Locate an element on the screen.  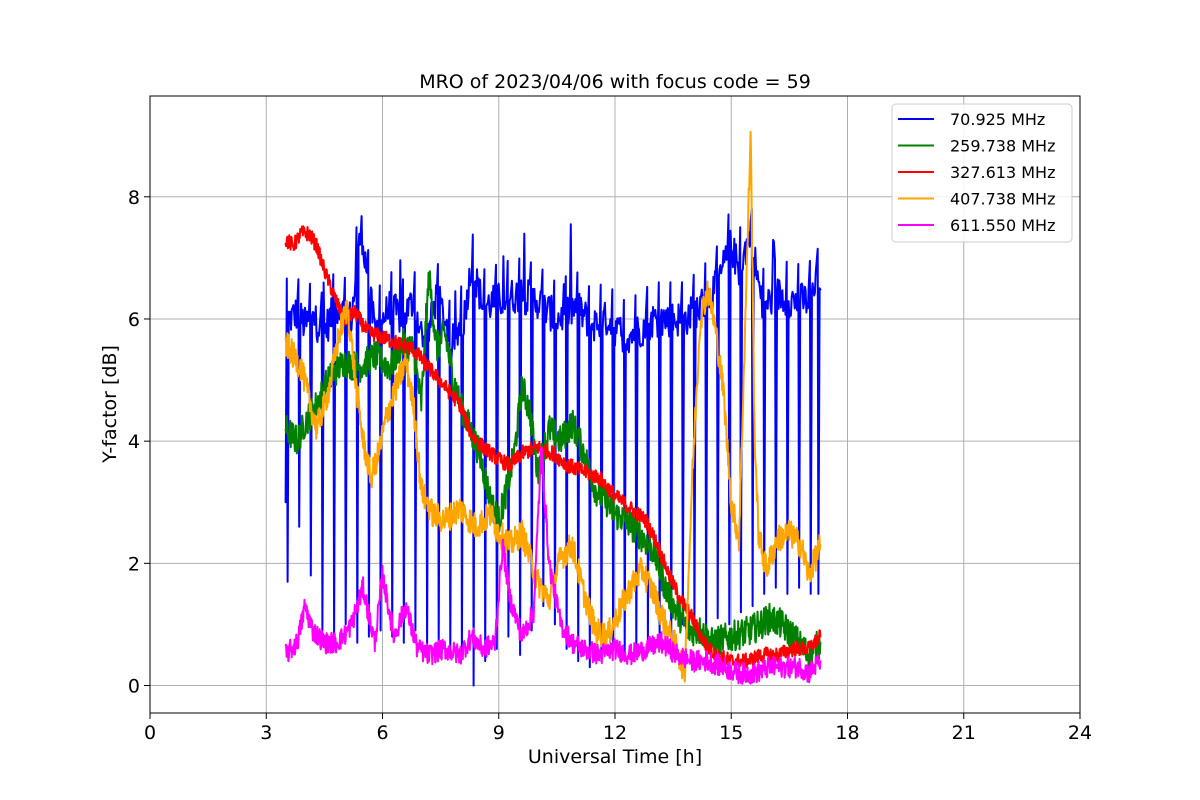
x-tick-label: 6 is located at coordinates (382, 733).